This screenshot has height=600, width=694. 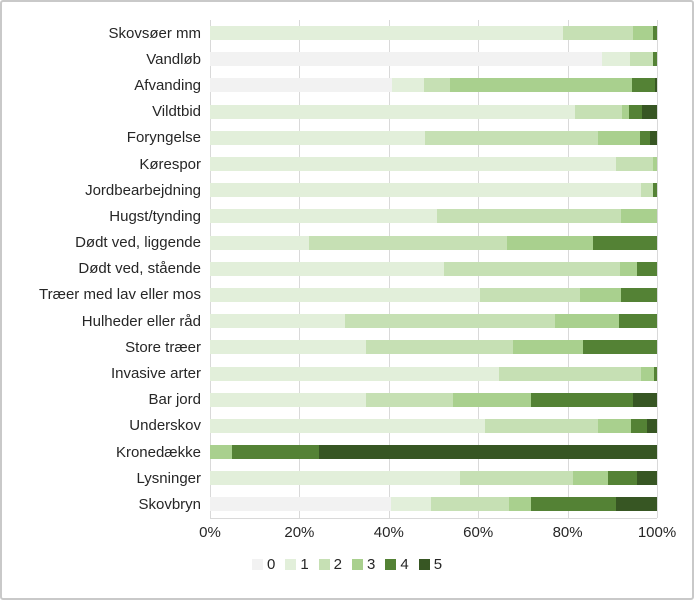 I want to click on legend-item: 5, so click(x=430, y=564).